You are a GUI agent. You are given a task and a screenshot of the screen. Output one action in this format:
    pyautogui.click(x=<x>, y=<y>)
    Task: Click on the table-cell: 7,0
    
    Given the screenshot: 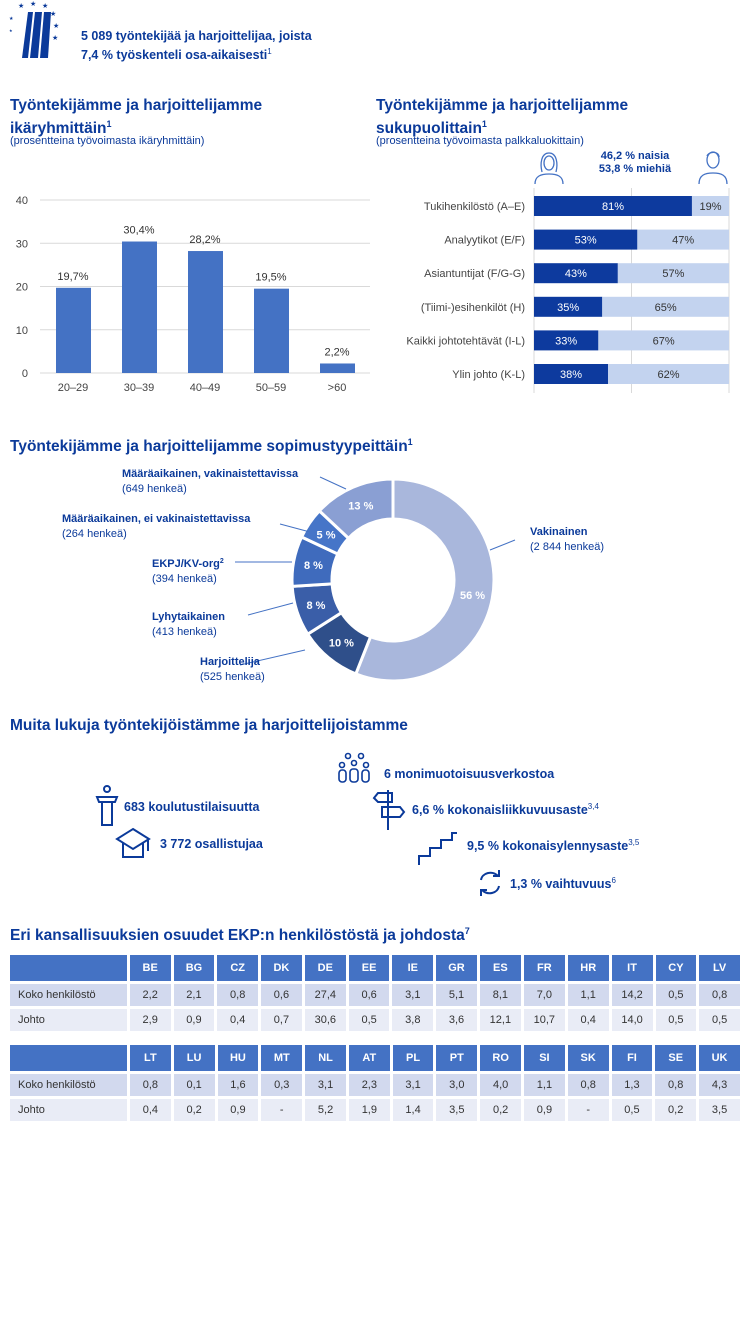 What is the action you would take?
    pyautogui.click(x=544, y=995)
    